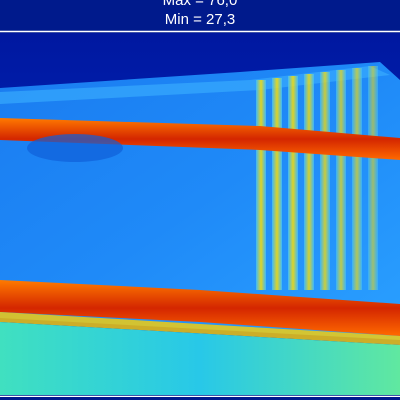  Describe the element at coordinates (200, 4) in the screenshot. I see `max-label: Max = 76,0` at that location.